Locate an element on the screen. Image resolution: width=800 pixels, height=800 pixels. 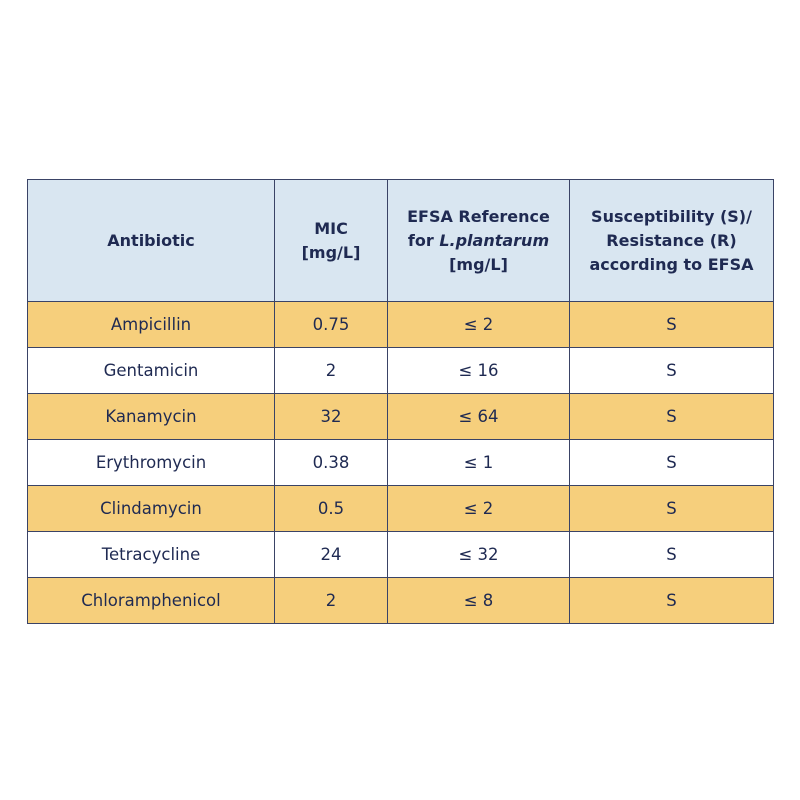
cell-antibiotic: Erythromycin is located at coordinates (151, 462).